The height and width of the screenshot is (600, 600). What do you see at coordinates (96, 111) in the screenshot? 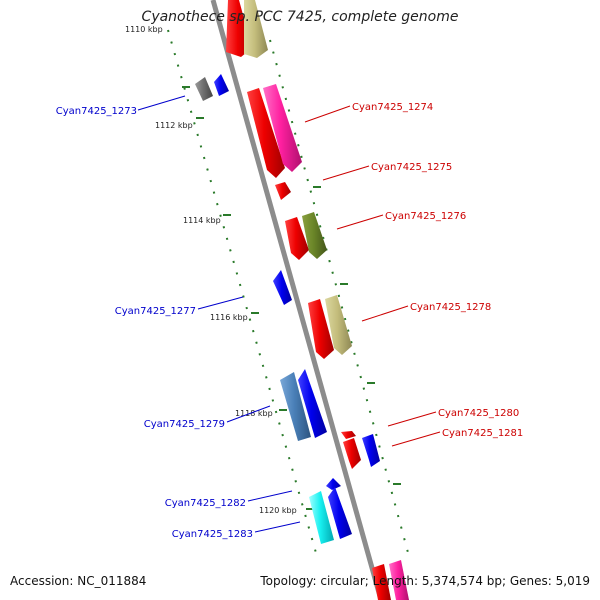
I see `gene-label: Cyan7425_1273` at bounding box center [96, 111].